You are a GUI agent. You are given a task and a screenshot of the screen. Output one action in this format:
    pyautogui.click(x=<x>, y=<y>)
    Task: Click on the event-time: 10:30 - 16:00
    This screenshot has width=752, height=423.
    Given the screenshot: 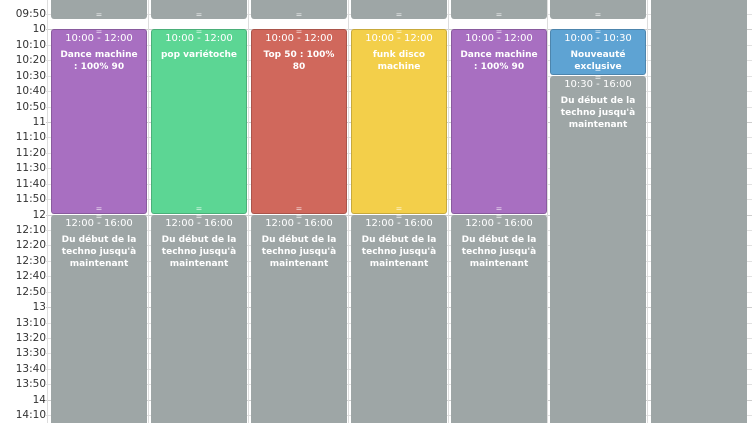 What is the action you would take?
    pyautogui.click(x=598, y=84)
    